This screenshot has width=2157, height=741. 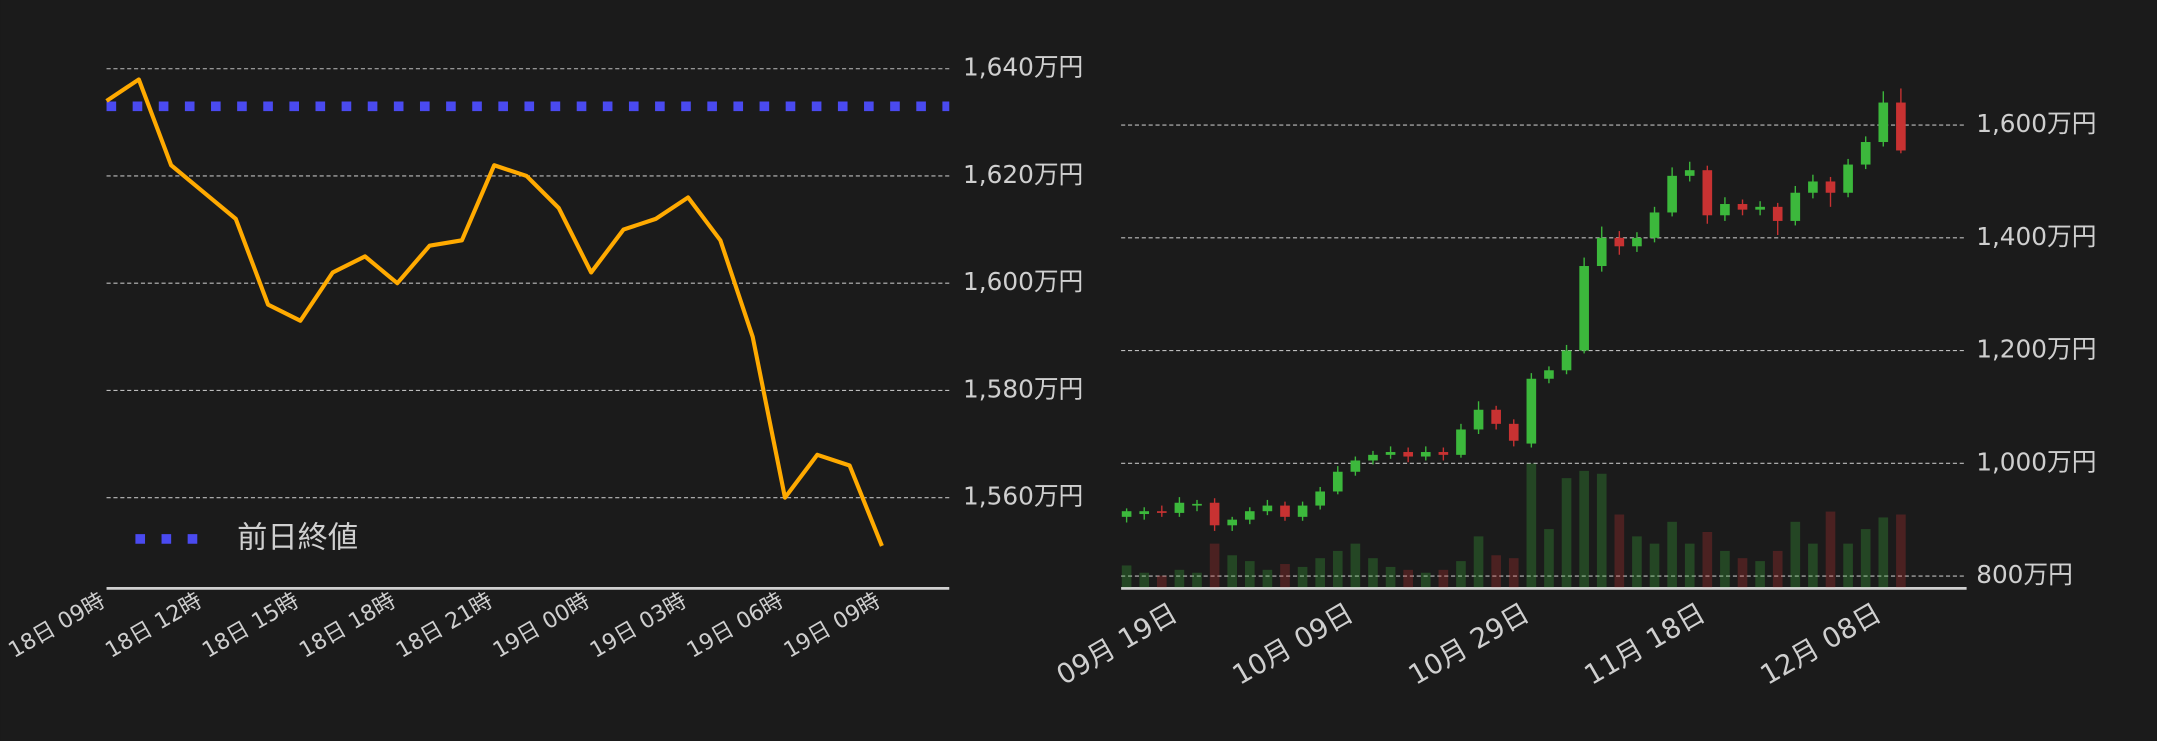 I want to click on y-tick-label: 1,620万円, so click(x=1023, y=174).